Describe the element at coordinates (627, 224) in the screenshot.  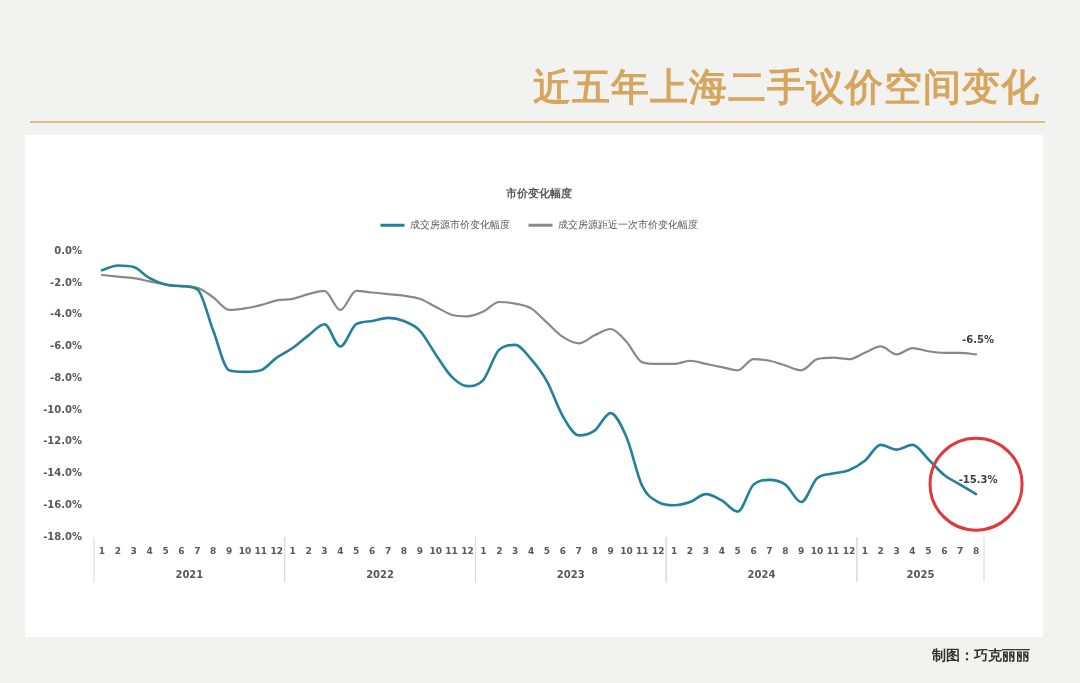
I see `legend-label: 成交房源距近一次市价变化幅度` at that location.